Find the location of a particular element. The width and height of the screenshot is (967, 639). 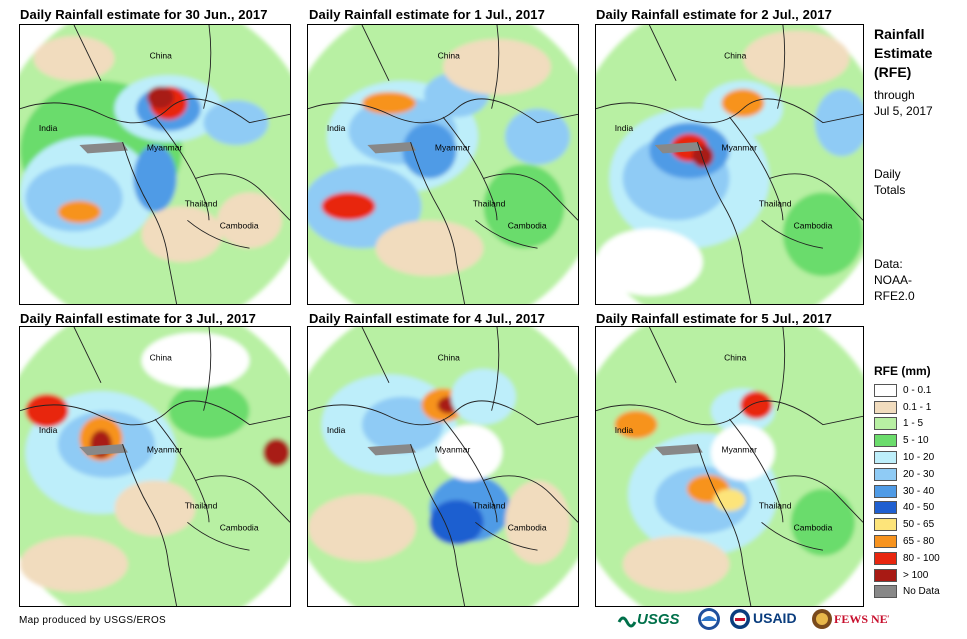

legend-item: 20 - 30 is located at coordinates (907, 474).